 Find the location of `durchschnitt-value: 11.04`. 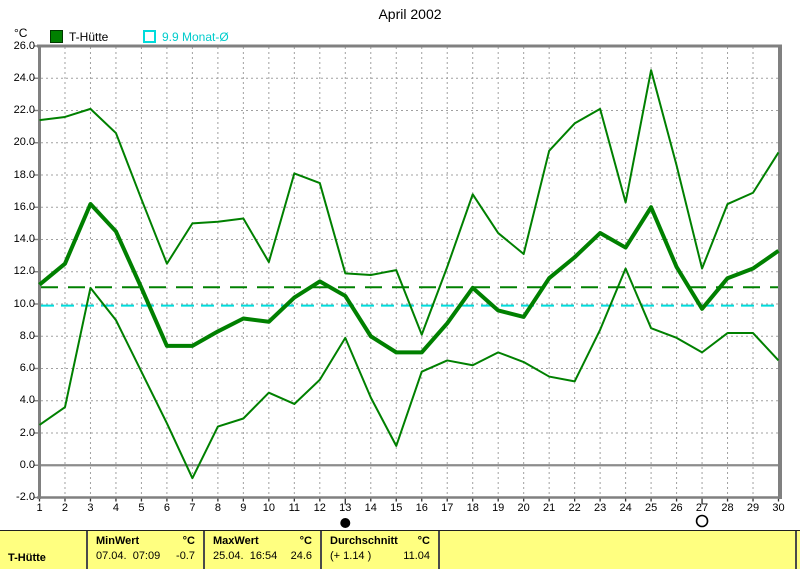

durchschnitt-value: 11.04 is located at coordinates (416, 556).